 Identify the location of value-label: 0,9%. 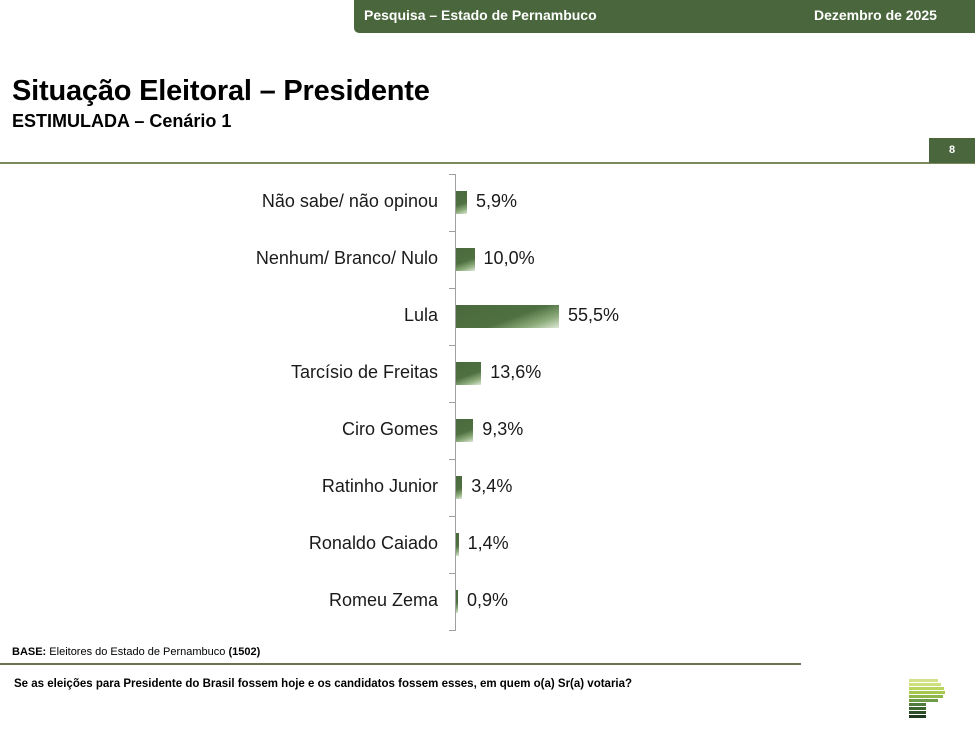
(488, 600).